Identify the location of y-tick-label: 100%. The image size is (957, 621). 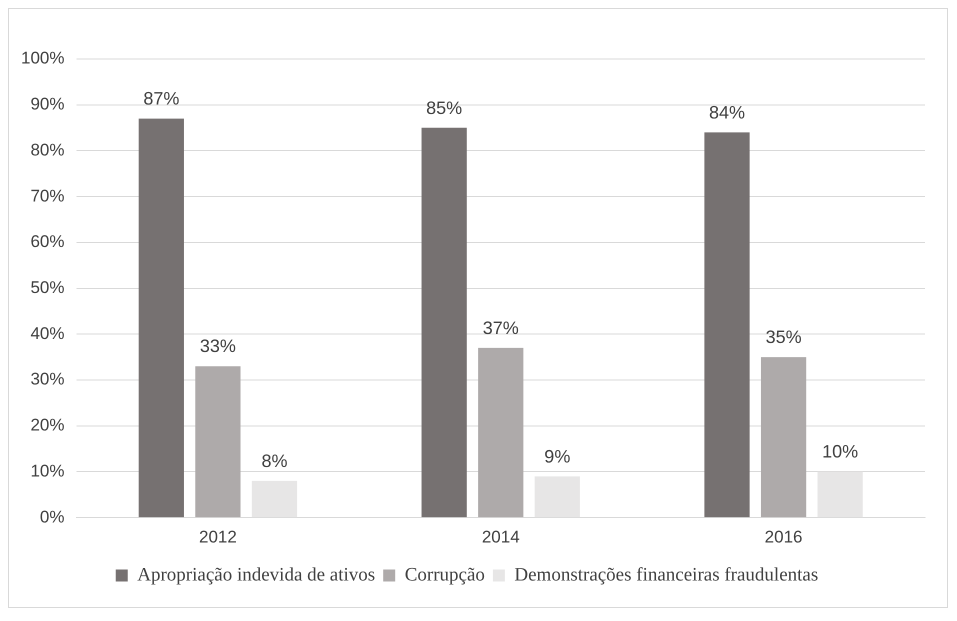
(42, 58).